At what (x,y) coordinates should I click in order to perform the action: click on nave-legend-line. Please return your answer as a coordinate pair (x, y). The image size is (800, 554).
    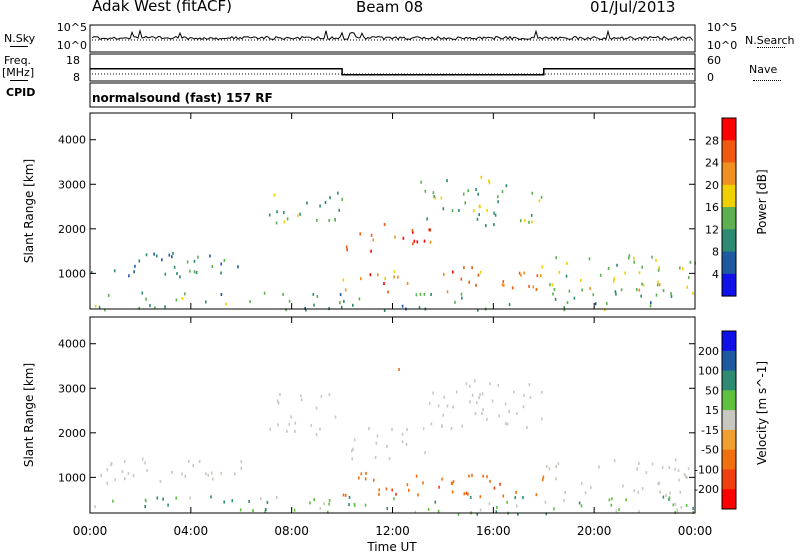
    Looking at the image, I should click on (767, 80).